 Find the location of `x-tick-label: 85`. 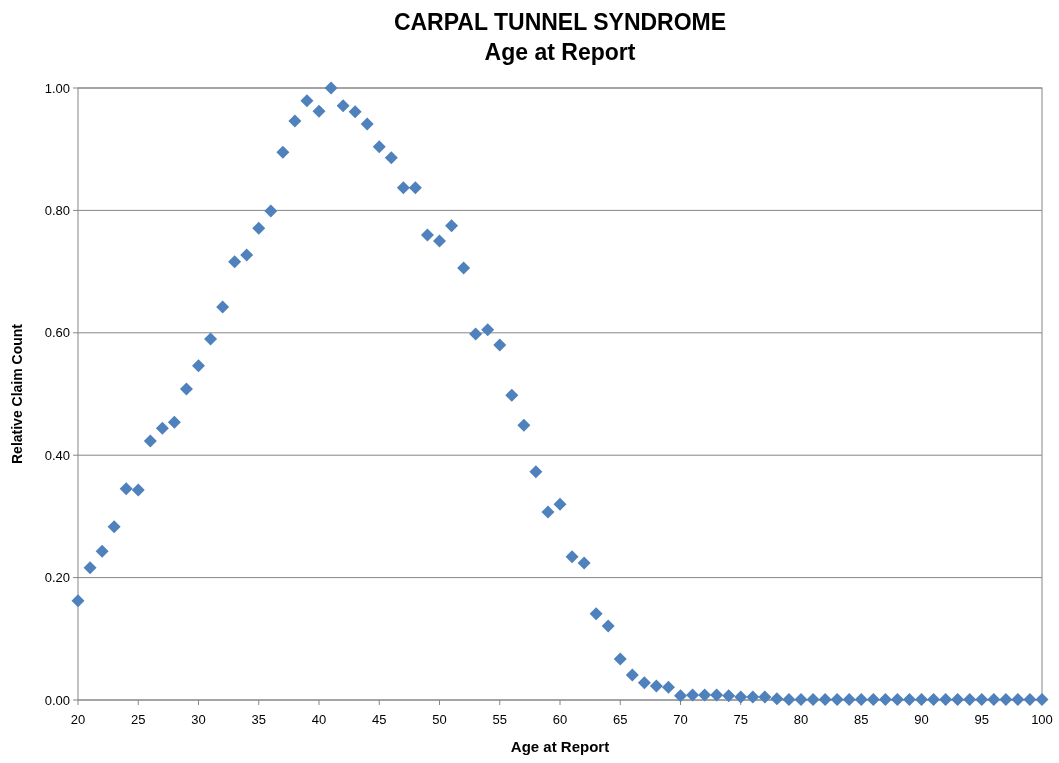

x-tick-label: 85 is located at coordinates (861, 719).